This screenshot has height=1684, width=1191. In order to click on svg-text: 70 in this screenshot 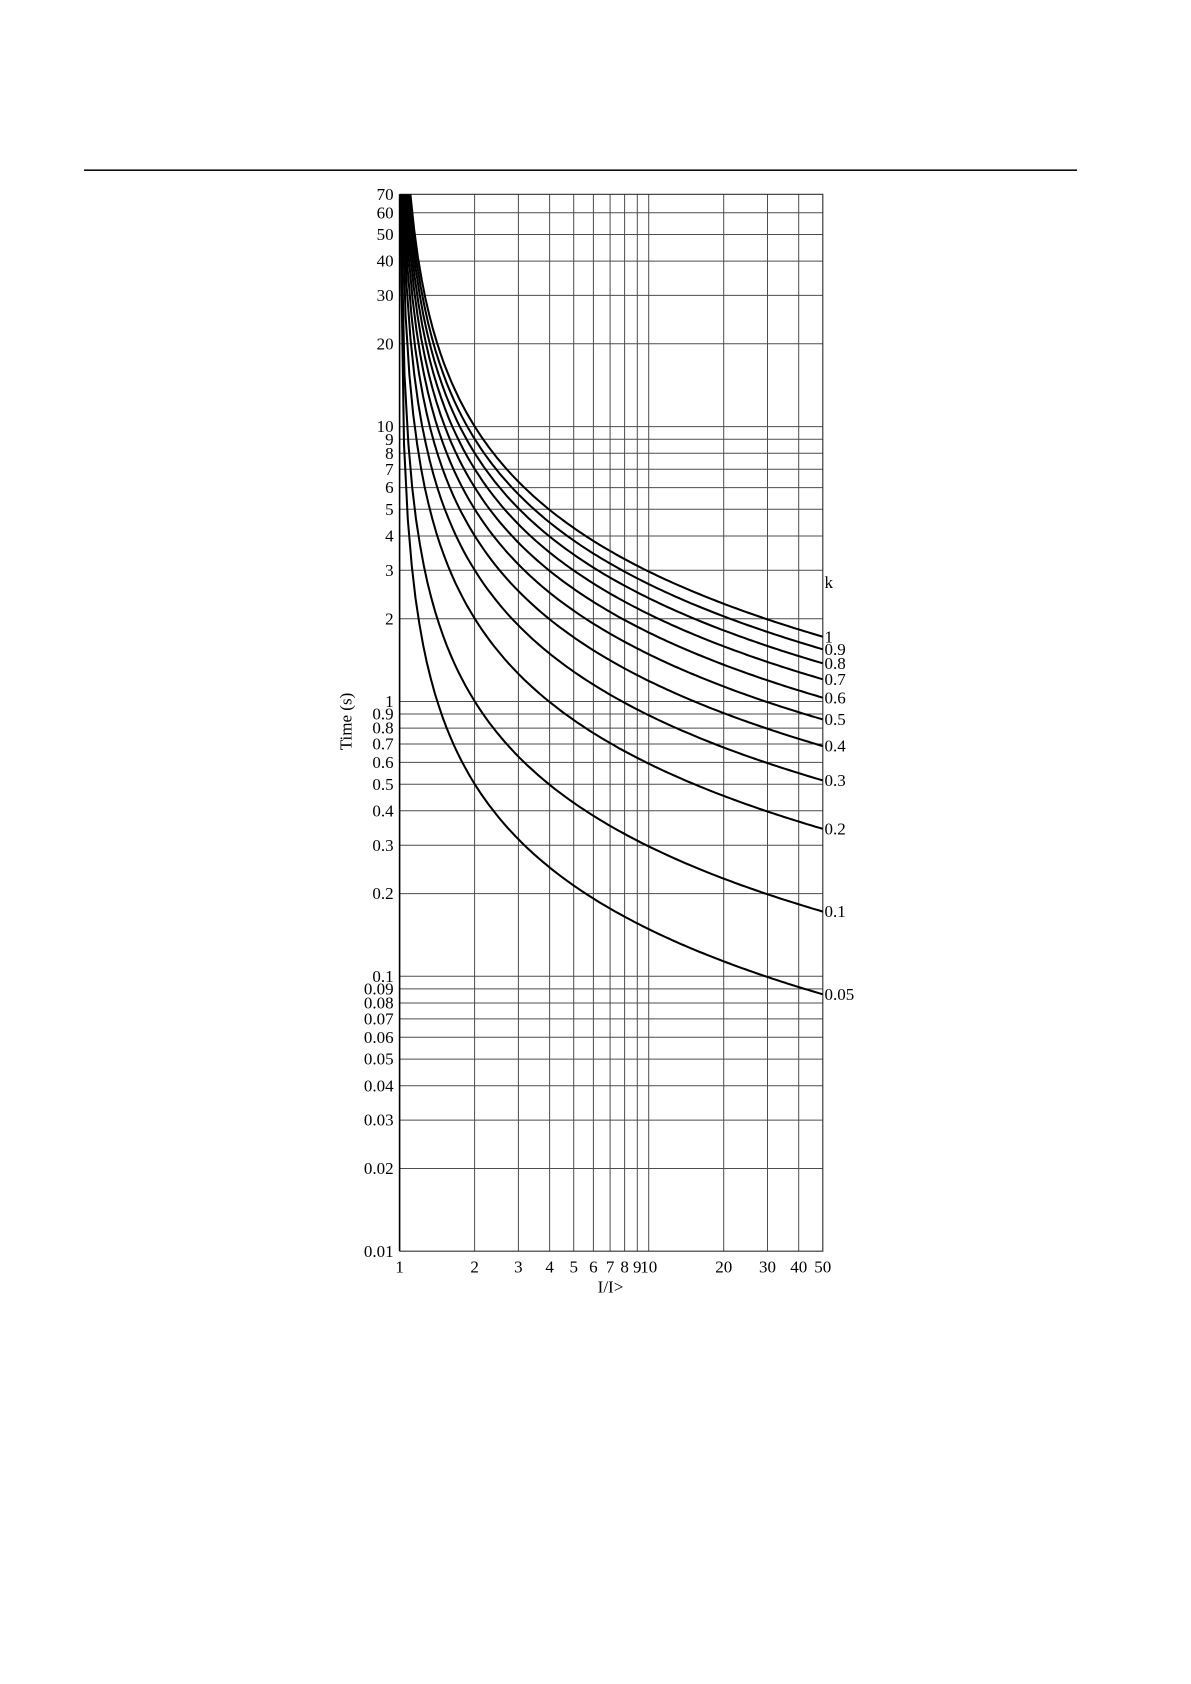, I will do `click(385, 194)`.